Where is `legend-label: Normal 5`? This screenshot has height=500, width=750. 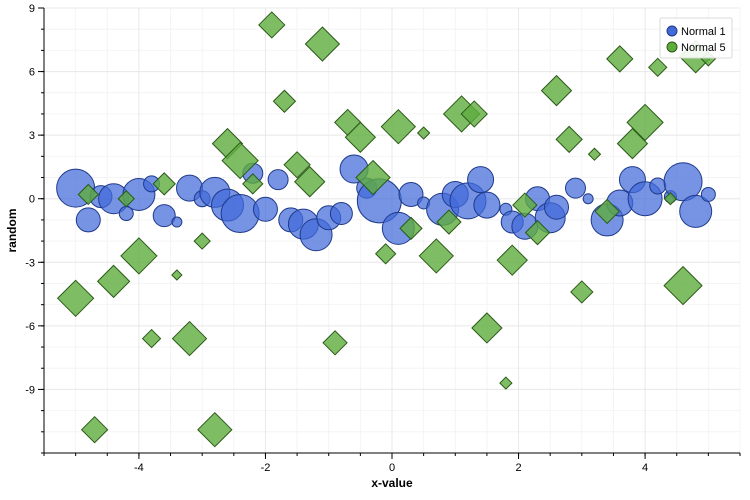
legend-label: Normal 5 is located at coordinates (703, 48).